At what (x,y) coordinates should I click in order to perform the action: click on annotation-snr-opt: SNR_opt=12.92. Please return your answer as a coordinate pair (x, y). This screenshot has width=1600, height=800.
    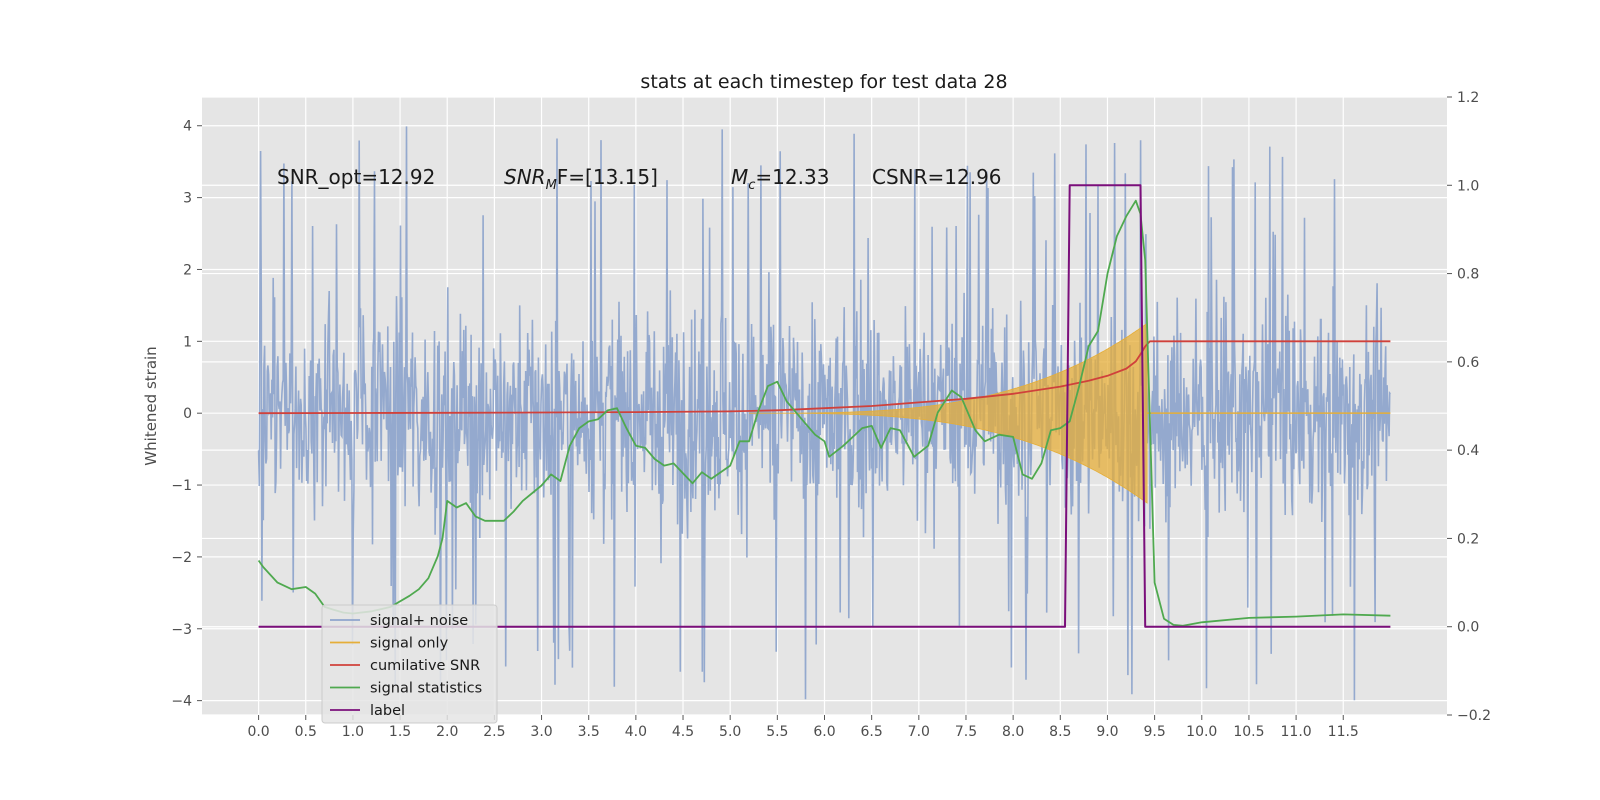
    Looking at the image, I should click on (356, 177).